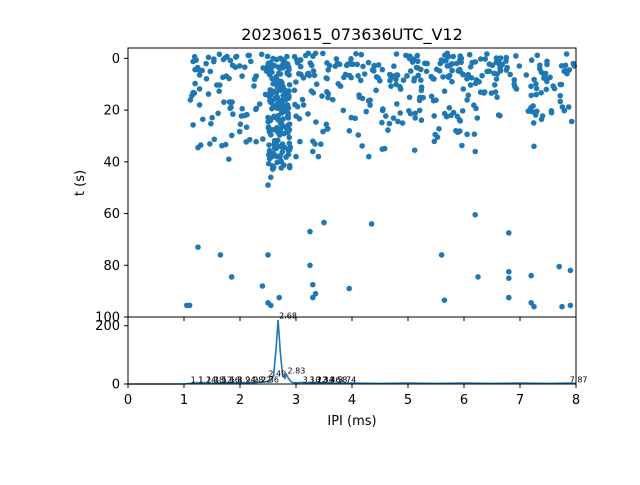  What do you see at coordinates (255, 379) in the screenshot?
I see `peak-label: 2.08` at bounding box center [255, 379].